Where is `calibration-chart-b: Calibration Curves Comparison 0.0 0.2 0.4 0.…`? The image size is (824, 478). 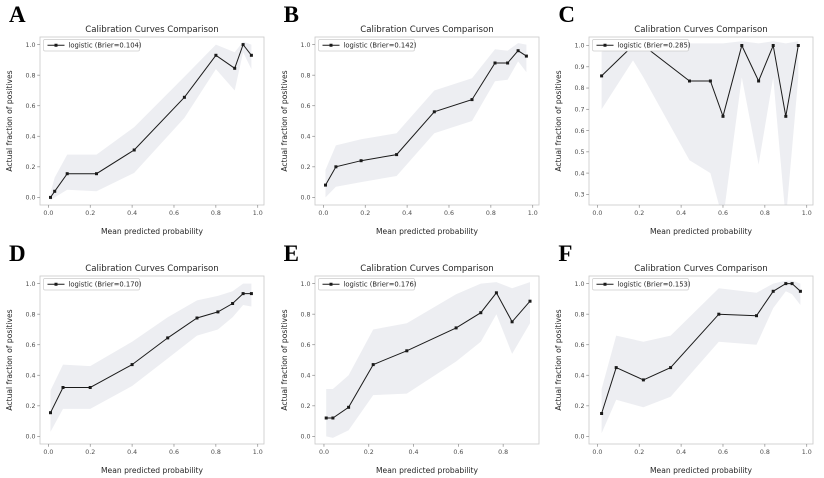 calibration-chart-b: Calibration Curves Comparison 0.0 0.2 0.4 0.… is located at coordinates (410, 130).